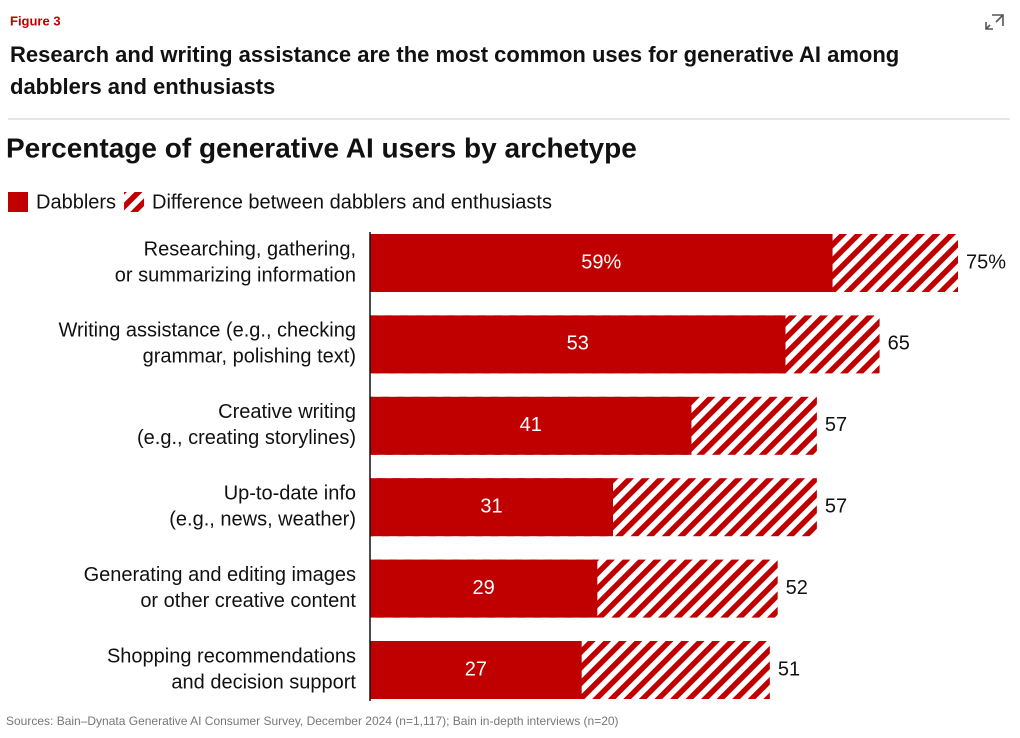 Image resolution: width=1020 pixels, height=738 pixels. What do you see at coordinates (76, 202) in the screenshot?
I see `legend-label: Dabblers` at bounding box center [76, 202].